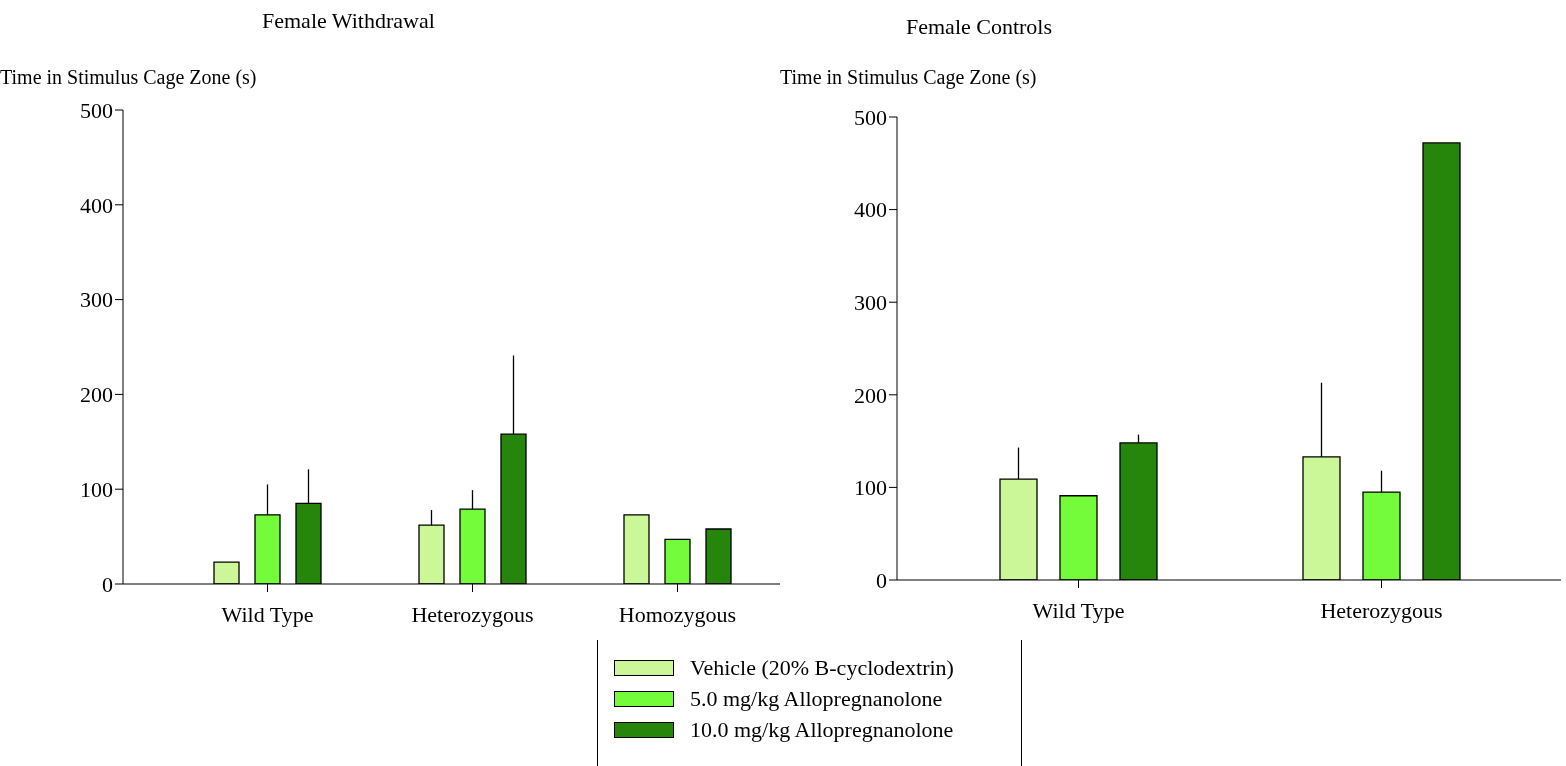 The height and width of the screenshot is (766, 1566). Describe the element at coordinates (816, 698) in the screenshot. I see `legend-label: 5.0 mg/kg Allopregnanolone` at that location.